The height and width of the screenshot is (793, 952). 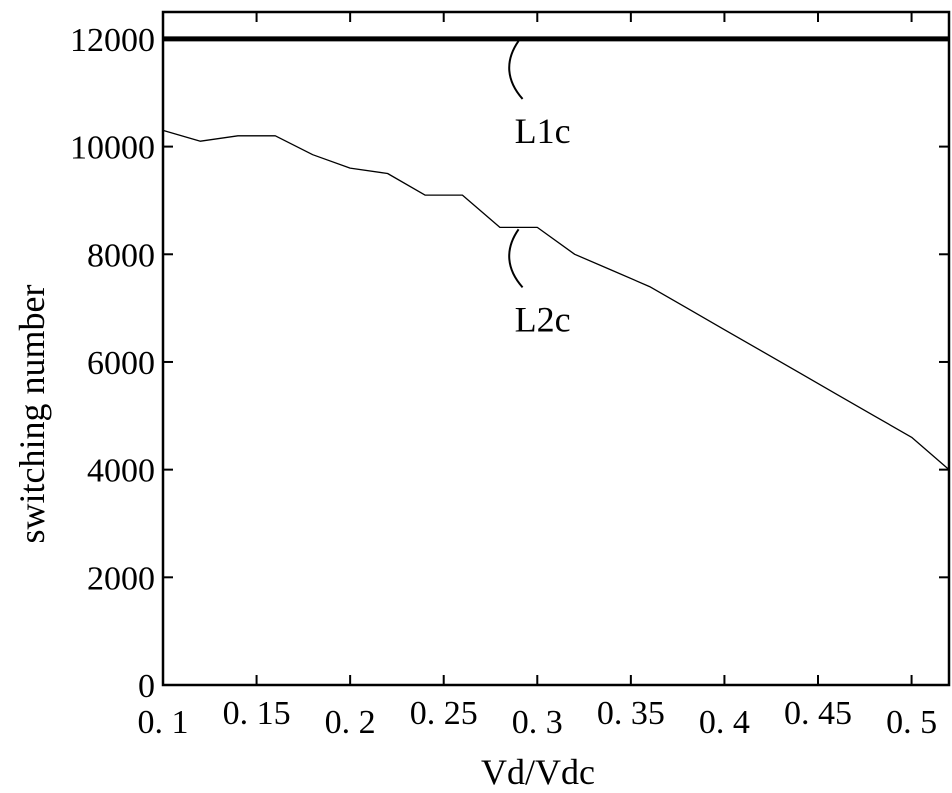 What do you see at coordinates (32, 414) in the screenshot?
I see `y-axis-label: switching number` at bounding box center [32, 414].